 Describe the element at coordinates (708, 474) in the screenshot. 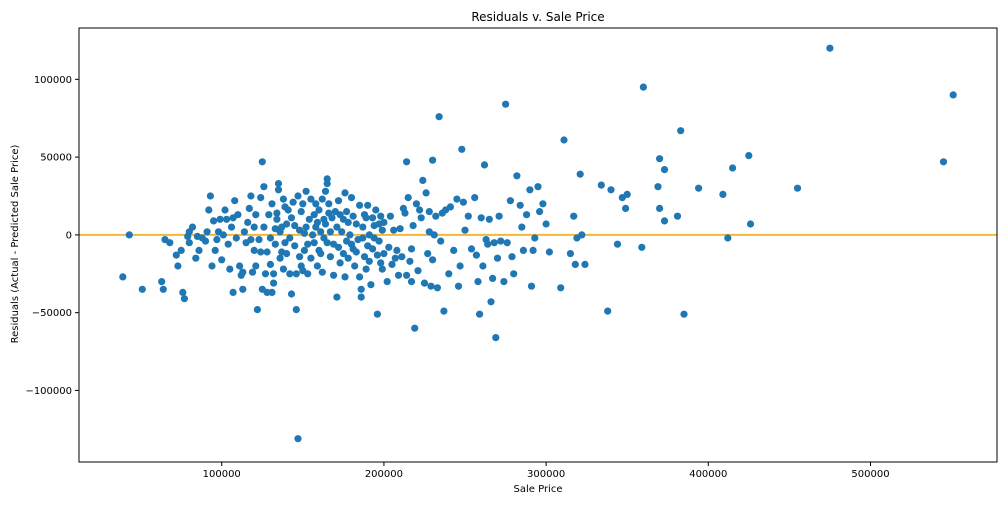

I see `x-tick-label: 400000` at that location.